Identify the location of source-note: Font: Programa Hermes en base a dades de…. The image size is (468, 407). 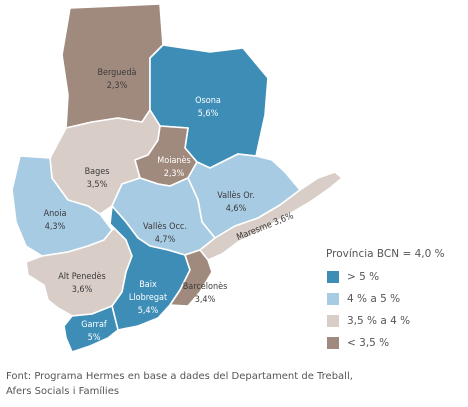
(179, 384).